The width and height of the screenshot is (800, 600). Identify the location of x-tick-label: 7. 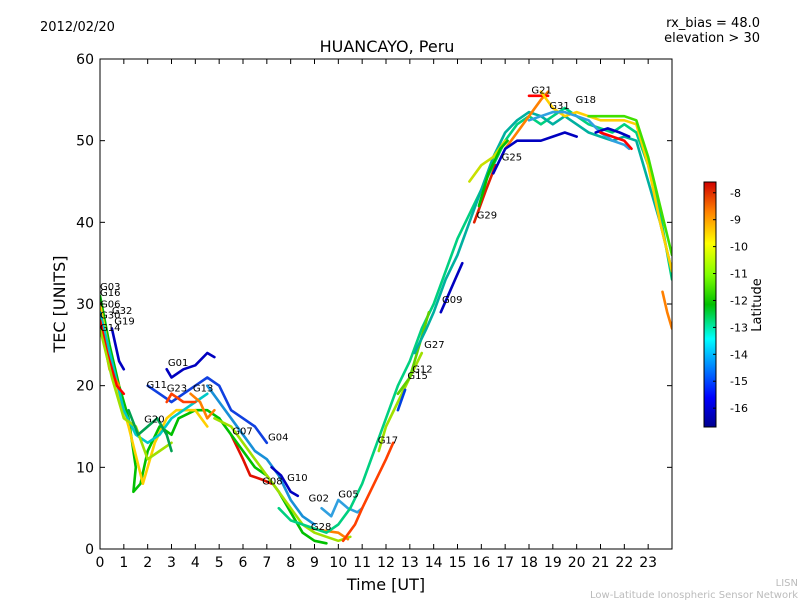
(266, 563).